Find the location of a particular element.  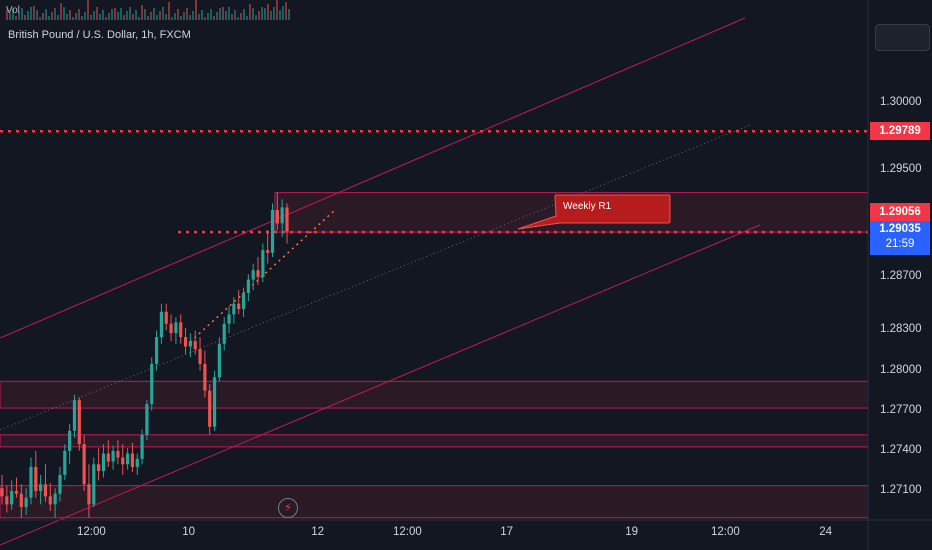

price-tag-current: 1.29035 21:59 is located at coordinates (900, 238).